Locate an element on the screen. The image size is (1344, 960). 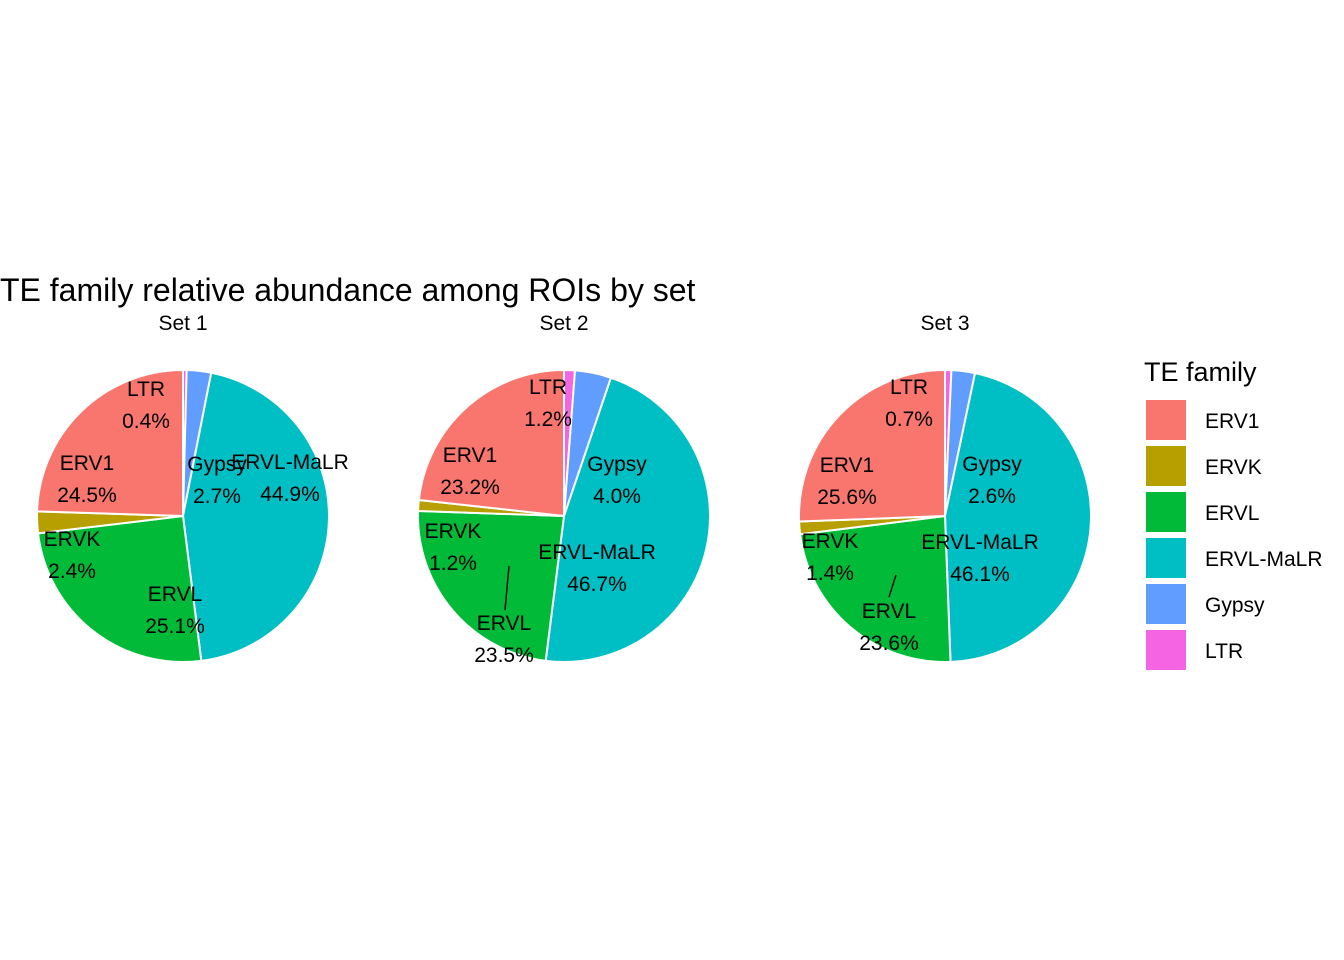
slice-label-erv1: ERV1 23.2% is located at coordinates (470, 471).